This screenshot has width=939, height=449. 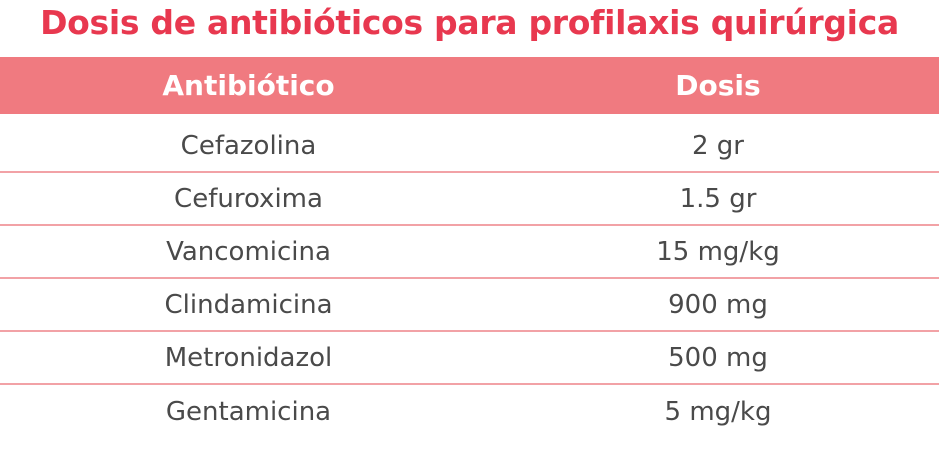 I want to click on column-header-antibiotic: Antibiótico, so click(x=248, y=85).